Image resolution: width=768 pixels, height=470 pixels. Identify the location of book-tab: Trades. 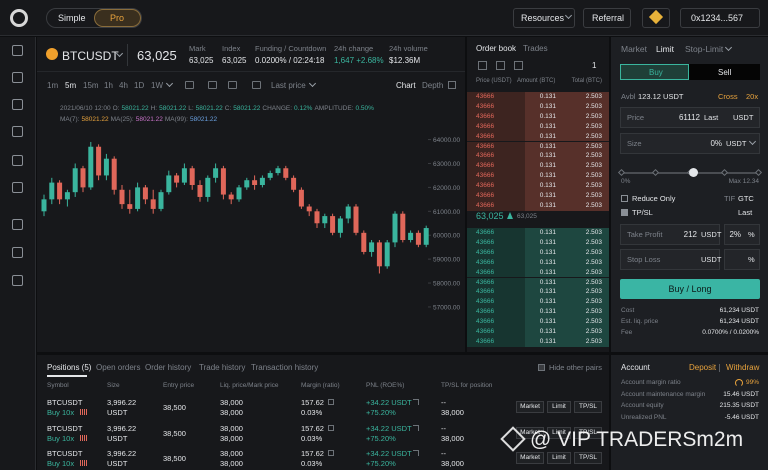
(535, 48).